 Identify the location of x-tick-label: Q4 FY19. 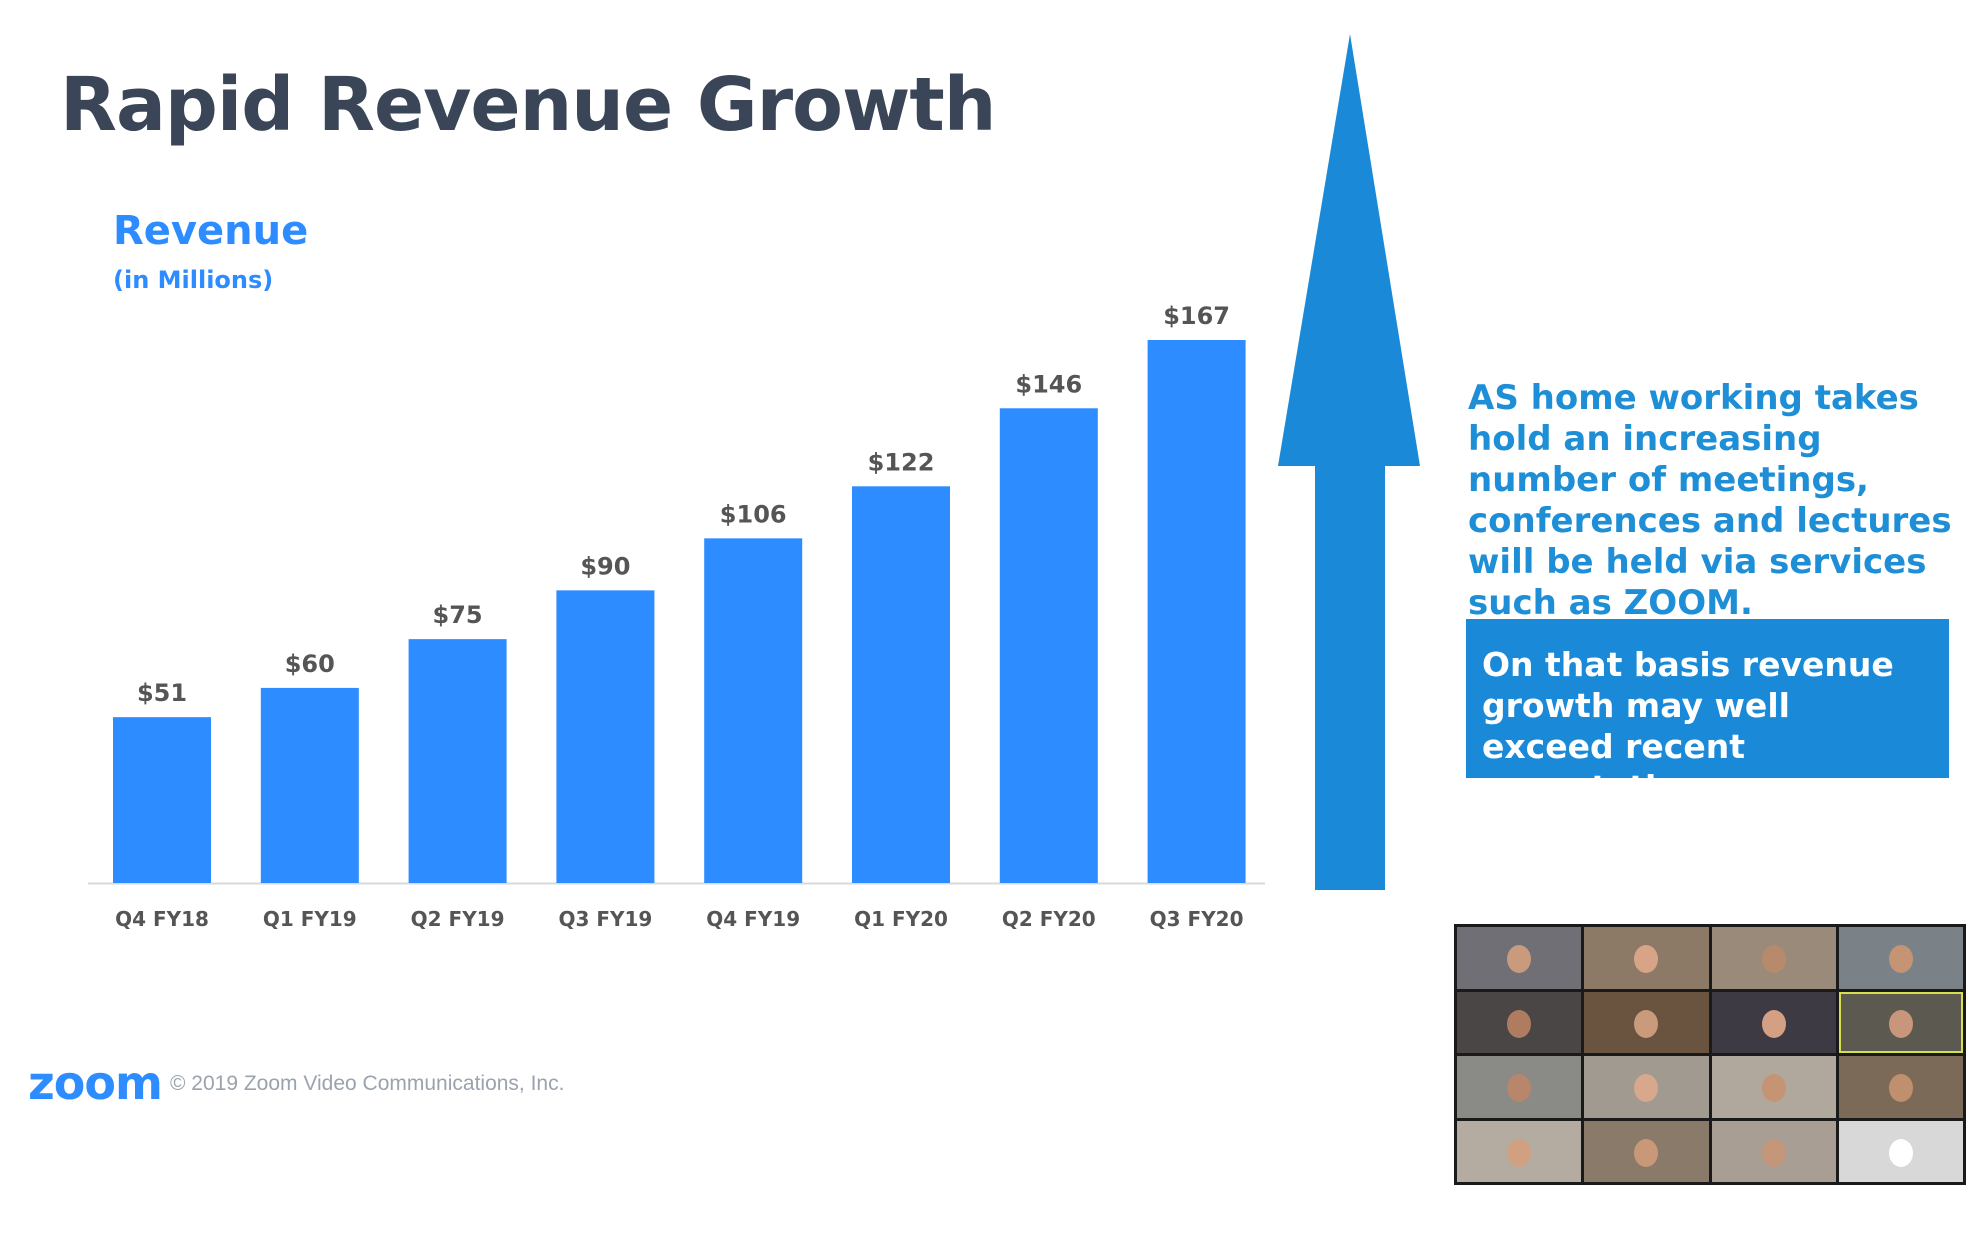
(753, 919).